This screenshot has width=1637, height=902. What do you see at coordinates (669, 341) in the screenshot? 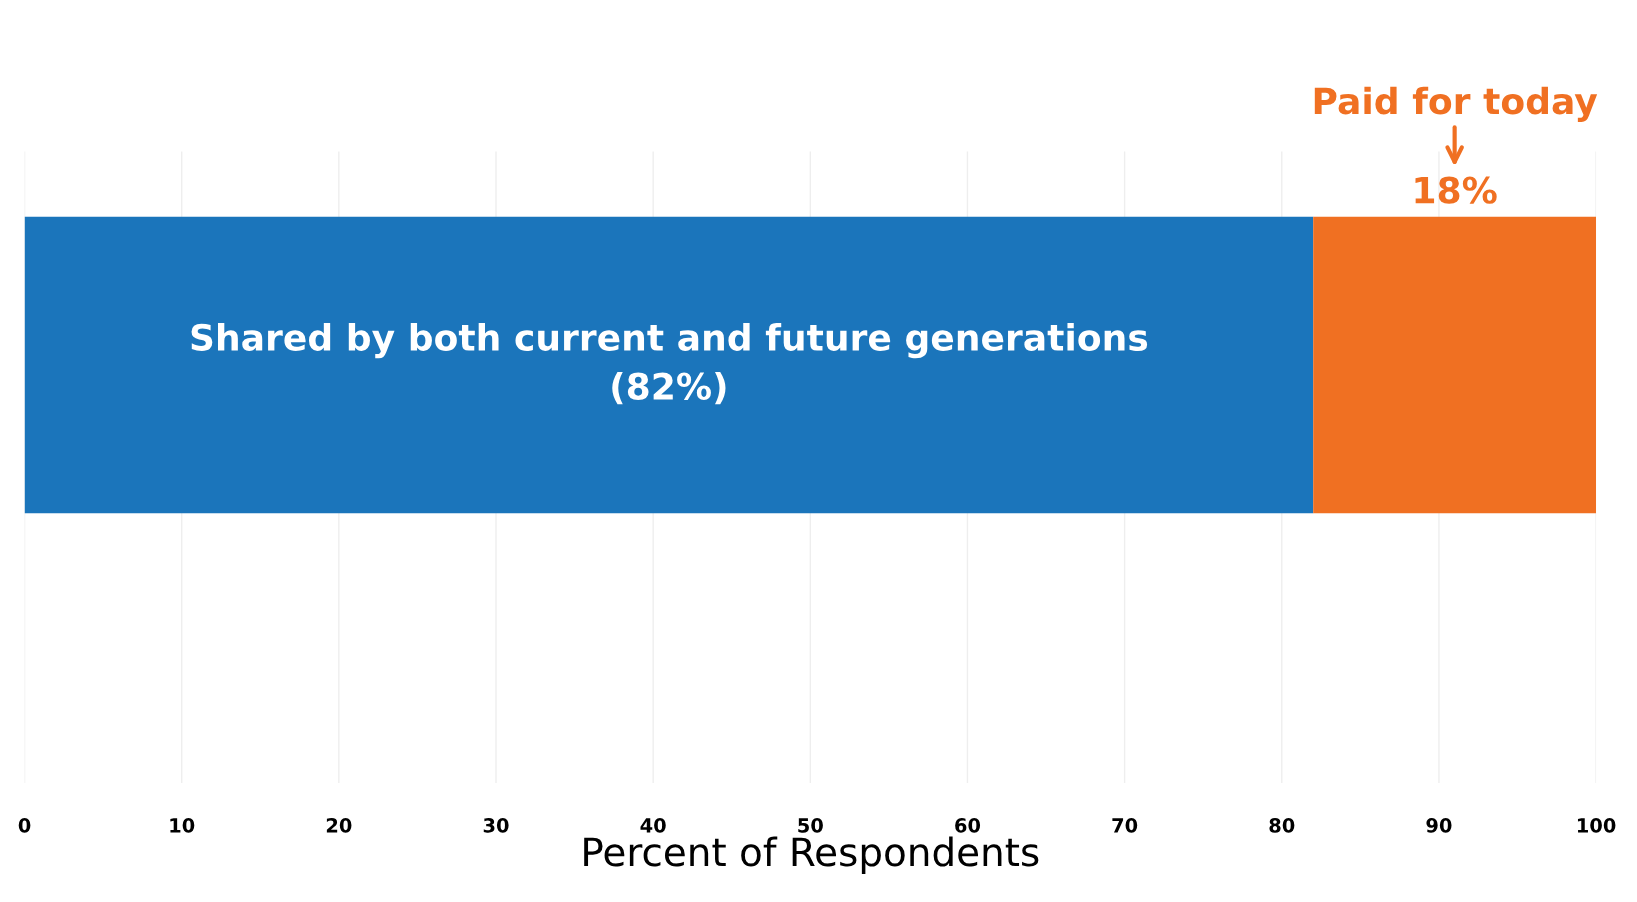
I see `series-label: Shared by both current and future generations` at bounding box center [669, 341].